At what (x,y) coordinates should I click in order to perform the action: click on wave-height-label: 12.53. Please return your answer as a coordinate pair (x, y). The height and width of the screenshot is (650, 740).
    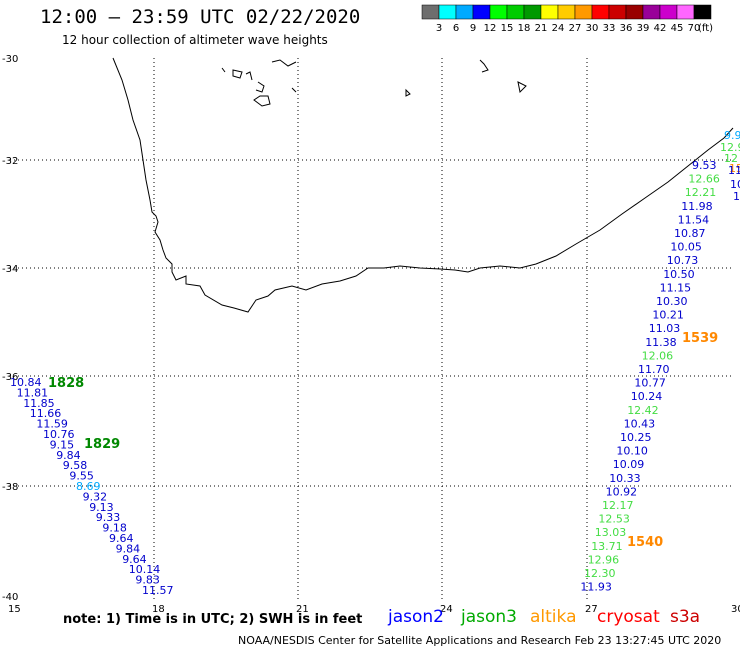
    Looking at the image, I should click on (614, 519).